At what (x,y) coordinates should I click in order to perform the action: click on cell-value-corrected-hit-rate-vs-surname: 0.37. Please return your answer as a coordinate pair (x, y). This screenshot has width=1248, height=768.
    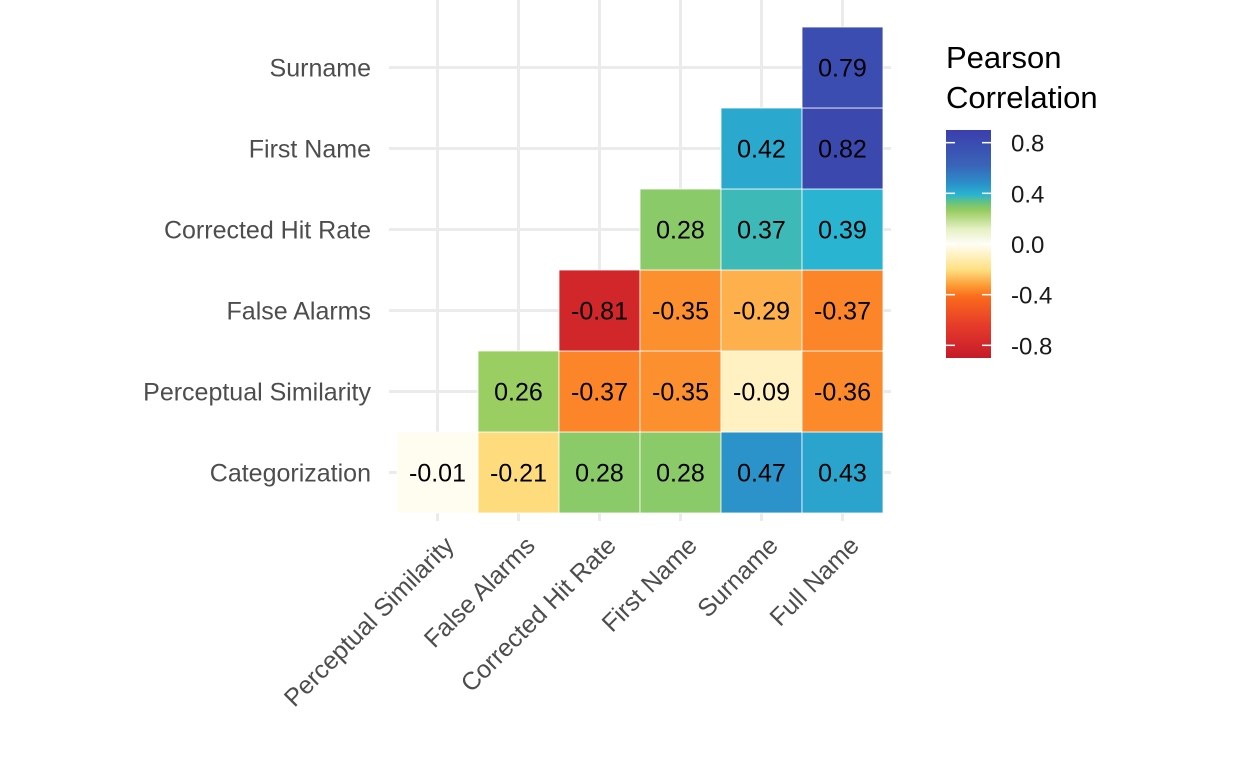
    Looking at the image, I should click on (761, 231).